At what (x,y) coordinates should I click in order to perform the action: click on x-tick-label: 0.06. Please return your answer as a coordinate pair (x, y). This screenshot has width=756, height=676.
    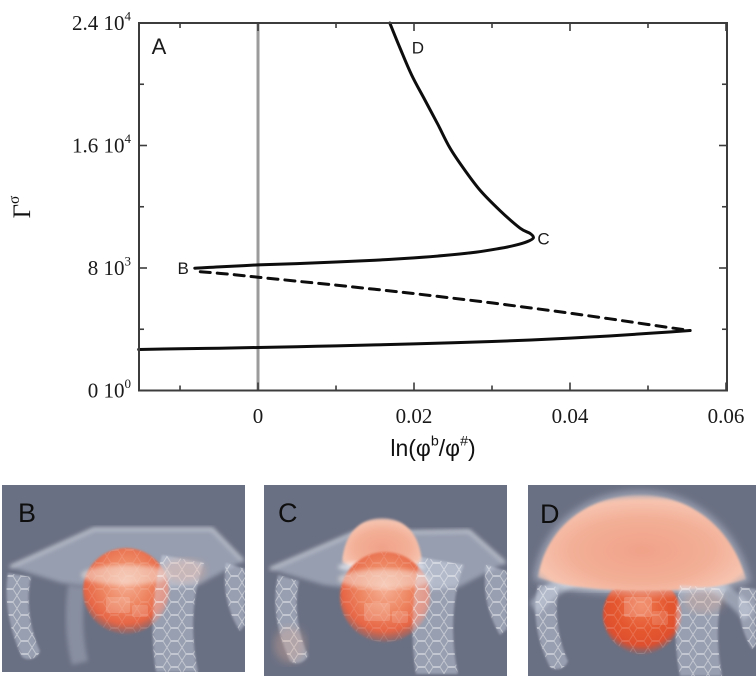
    Looking at the image, I should click on (726, 416).